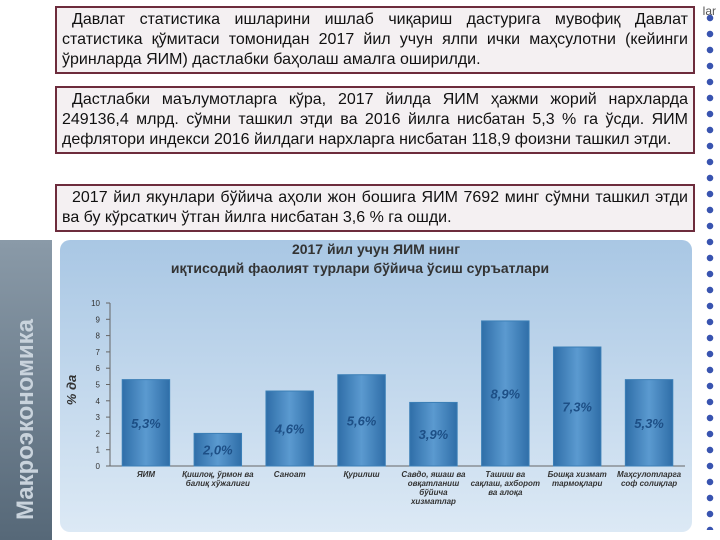 Image resolution: width=720 pixels, height=540 pixels. Describe the element at coordinates (98, 352) in the screenshot. I see `y-tick-label: 7` at that location.